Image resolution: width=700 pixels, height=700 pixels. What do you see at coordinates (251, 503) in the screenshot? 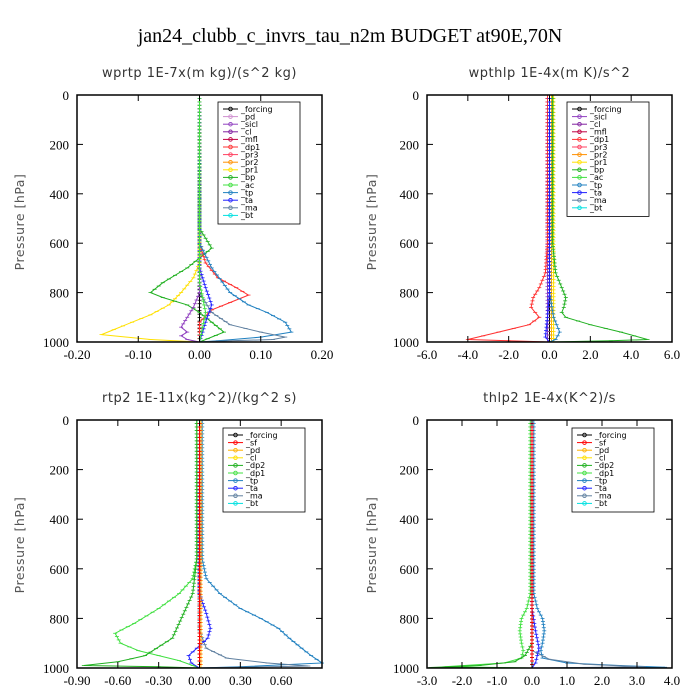
I see `legend-label: _bt` at bounding box center [251, 503].